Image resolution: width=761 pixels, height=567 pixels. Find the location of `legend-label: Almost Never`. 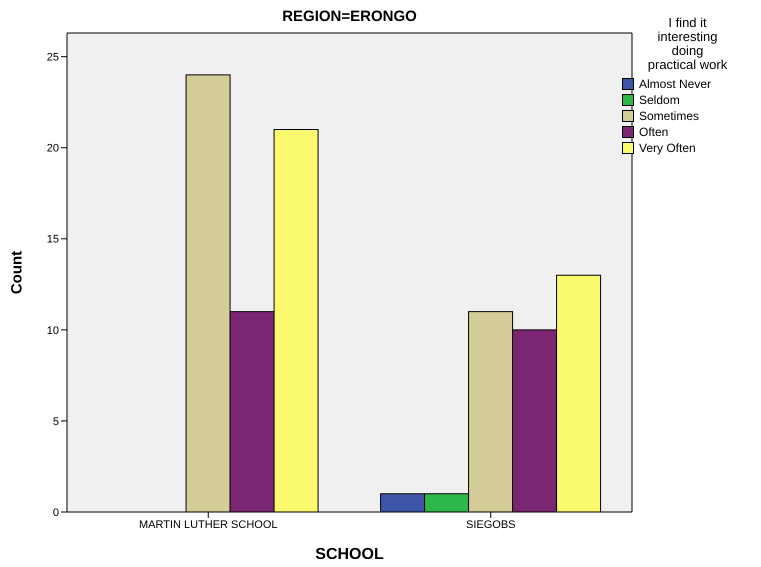

legend-label: Almost Never is located at coordinates (675, 84).